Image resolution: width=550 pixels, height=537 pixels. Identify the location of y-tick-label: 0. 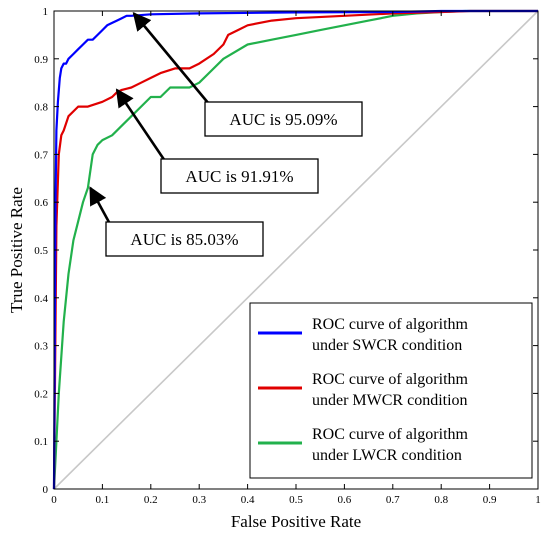
(46, 490).